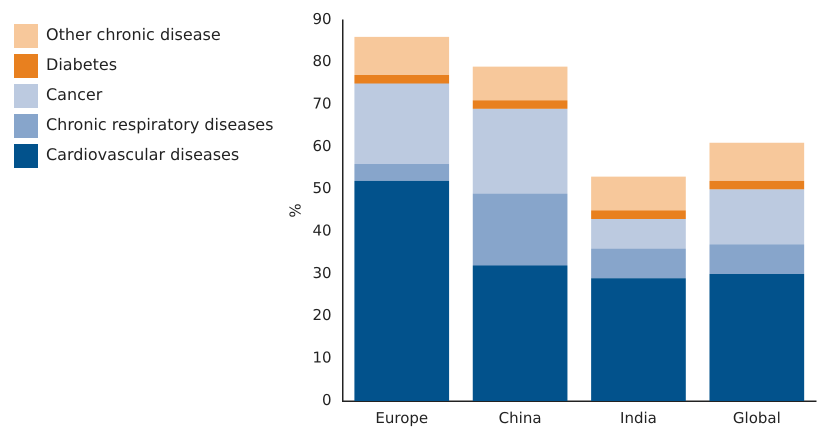 Image resolution: width=828 pixels, height=439 pixels. What do you see at coordinates (322, 103) in the screenshot?
I see `y-tick-label: 70` at bounding box center [322, 103].